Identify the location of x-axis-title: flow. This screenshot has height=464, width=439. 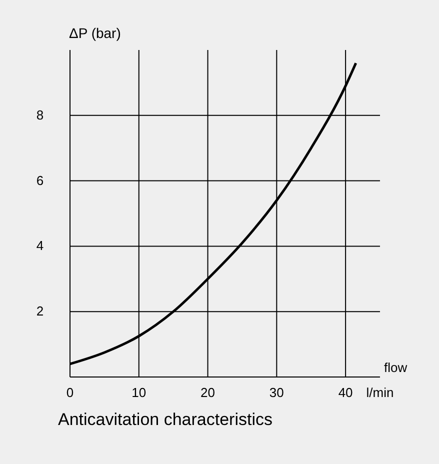
(396, 367).